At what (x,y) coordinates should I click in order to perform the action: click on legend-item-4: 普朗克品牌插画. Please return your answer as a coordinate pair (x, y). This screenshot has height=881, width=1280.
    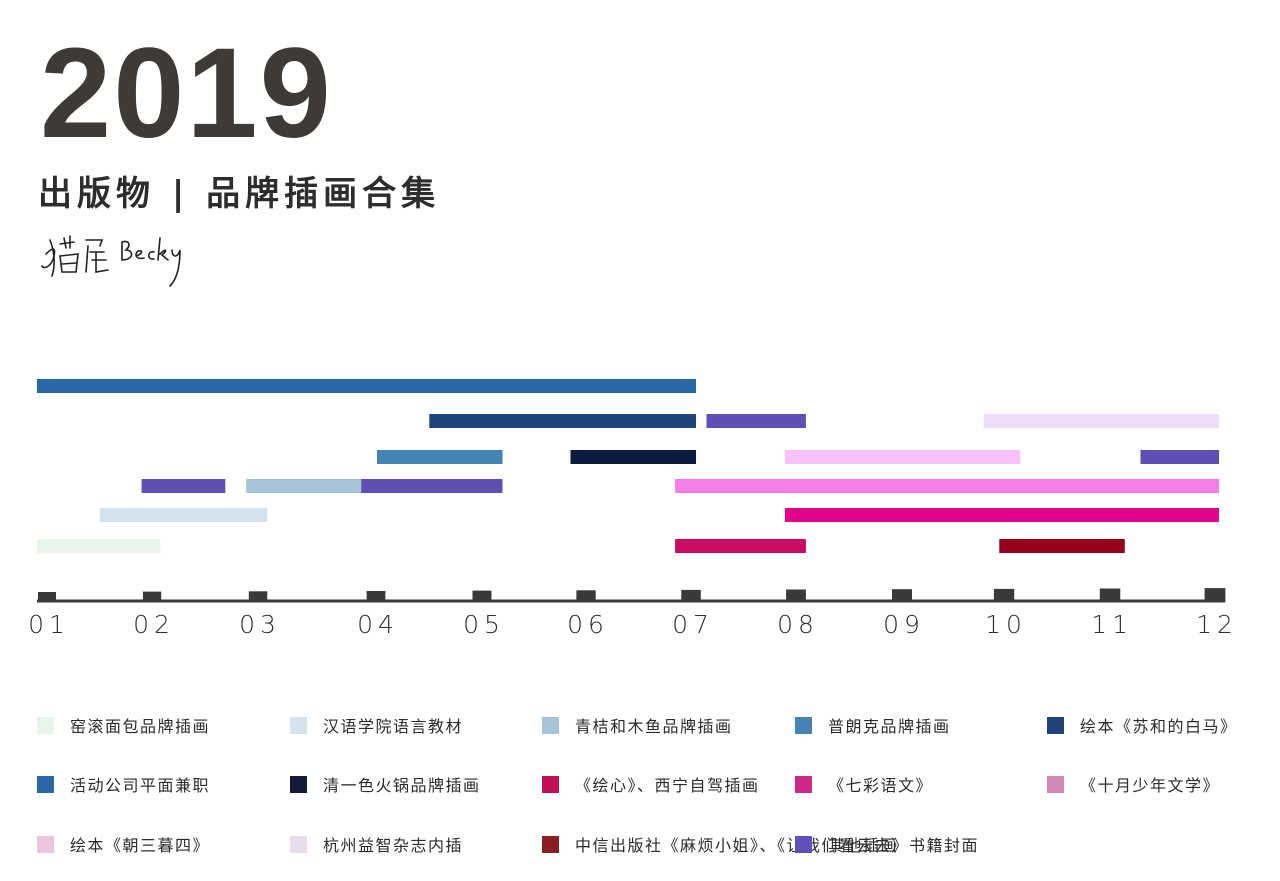
    Looking at the image, I should click on (873, 725).